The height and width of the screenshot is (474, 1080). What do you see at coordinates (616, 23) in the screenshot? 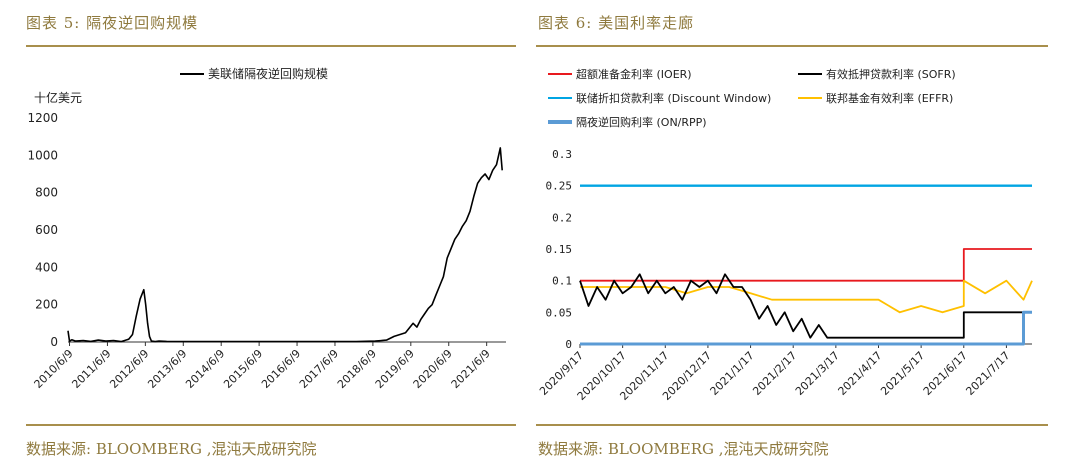
I see `right-panel-title: 图表 6: 美国利率走廊` at bounding box center [616, 23].